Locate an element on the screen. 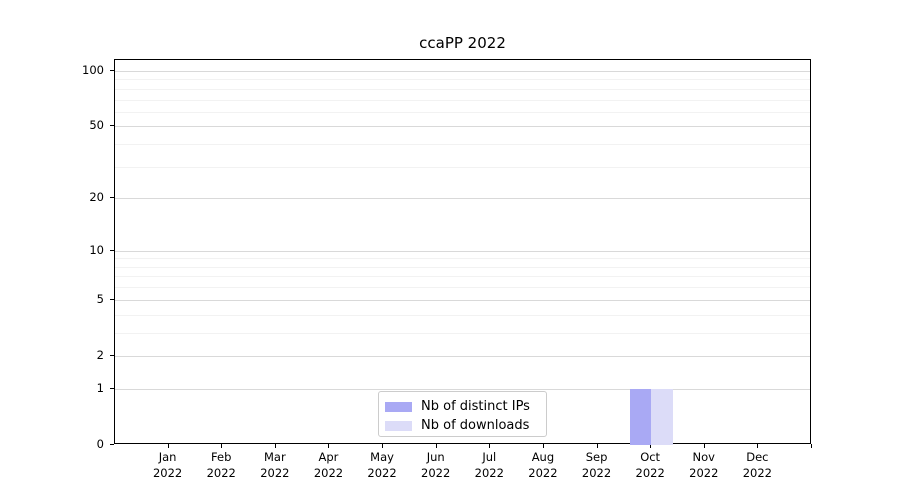  legend-label-distinct-ips: Nb of distinct IPs is located at coordinates (475, 406).